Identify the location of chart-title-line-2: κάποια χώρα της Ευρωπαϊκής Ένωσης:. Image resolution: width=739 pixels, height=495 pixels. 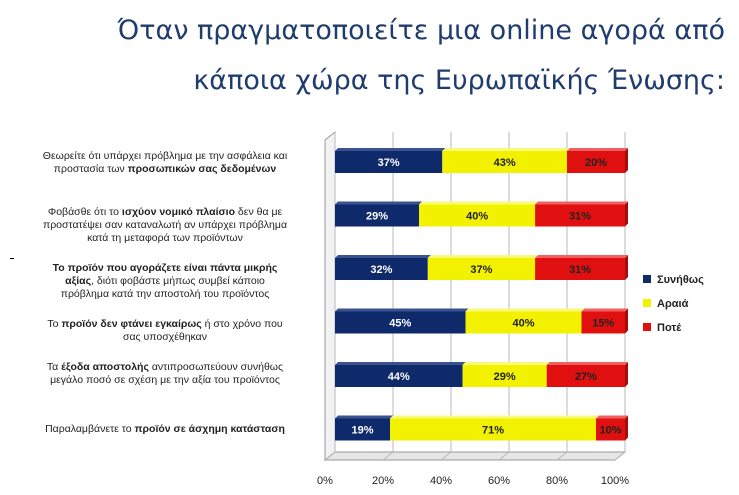
(459, 80).